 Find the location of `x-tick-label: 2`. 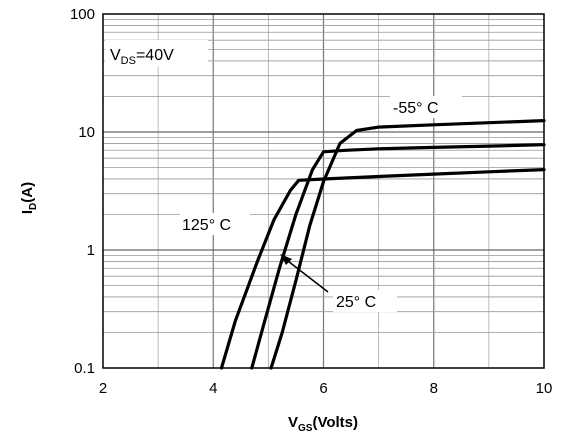

x-tick-label: 2 is located at coordinates (103, 388).